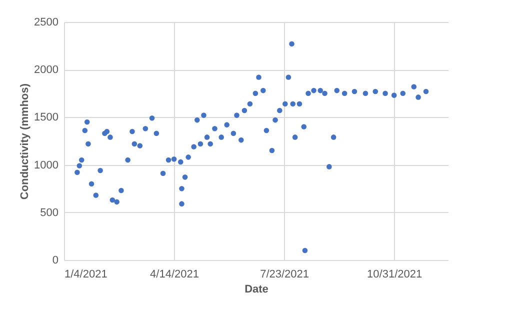  What do you see at coordinates (86, 274) in the screenshot?
I see `x-tick-label: 1/4/2021` at bounding box center [86, 274].